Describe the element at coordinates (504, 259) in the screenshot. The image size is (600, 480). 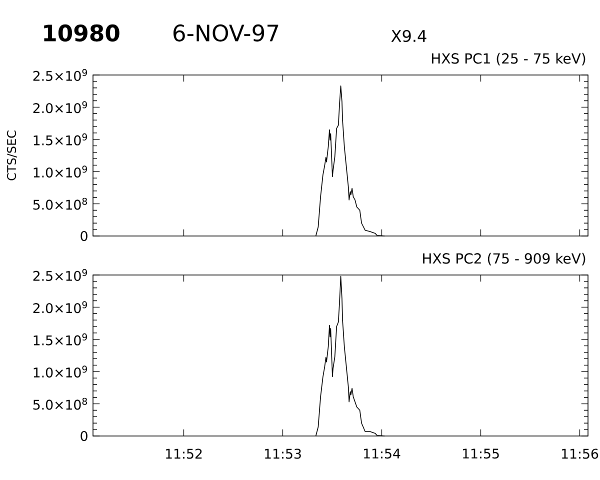
I see `chart-title: HXS PC2 (75 - 909 keV)` at that location.